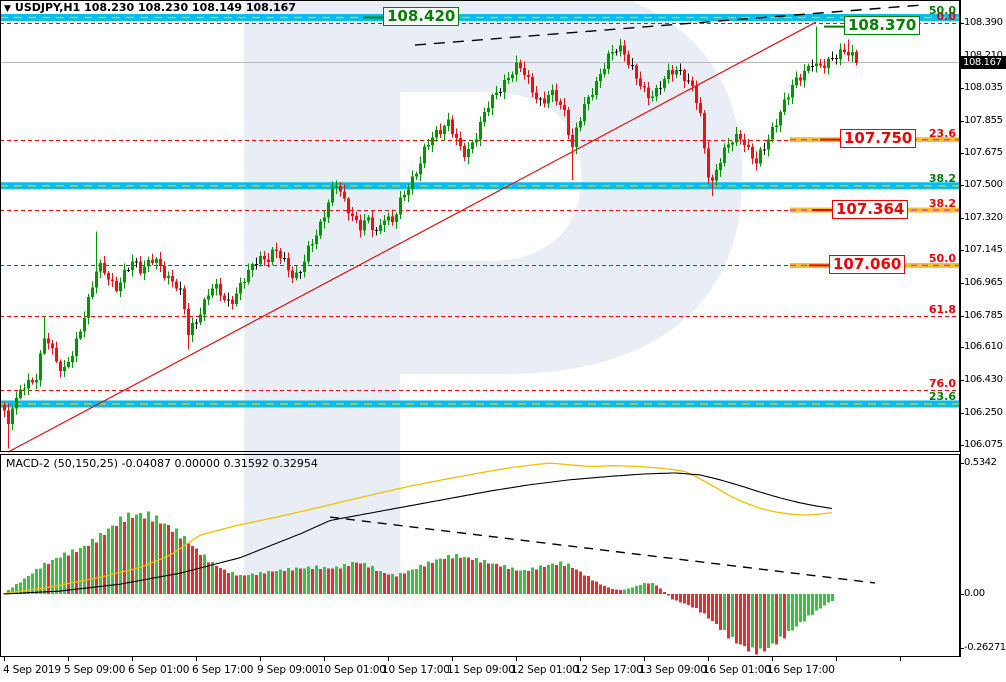 This screenshot has width=1006, height=682. Describe the element at coordinates (602, 550) in the screenshot. I see `macd-dashed-trendline` at that location.